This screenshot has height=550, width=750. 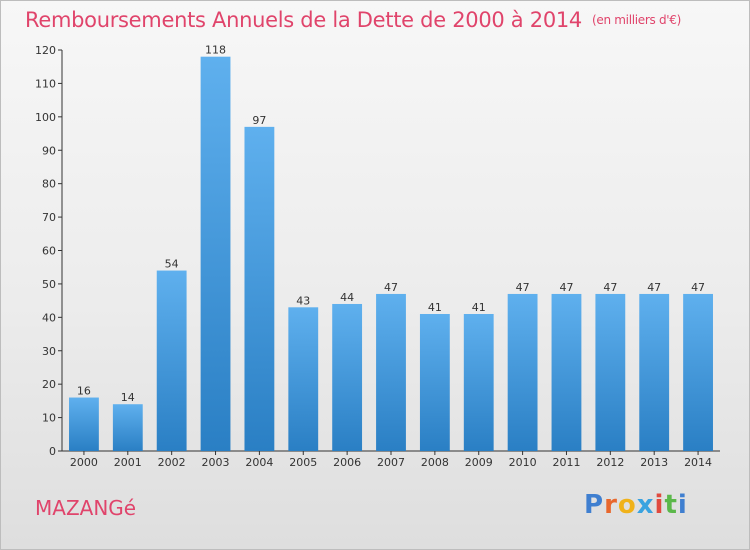 What do you see at coordinates (259, 462) in the screenshot?
I see `x-tick-label: 2004` at bounding box center [259, 462].